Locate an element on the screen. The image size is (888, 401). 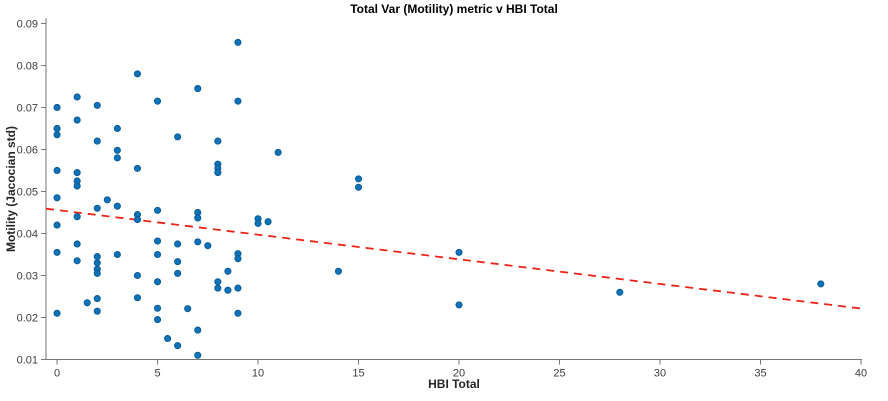
x-tick-label: 30 is located at coordinates (660, 374).